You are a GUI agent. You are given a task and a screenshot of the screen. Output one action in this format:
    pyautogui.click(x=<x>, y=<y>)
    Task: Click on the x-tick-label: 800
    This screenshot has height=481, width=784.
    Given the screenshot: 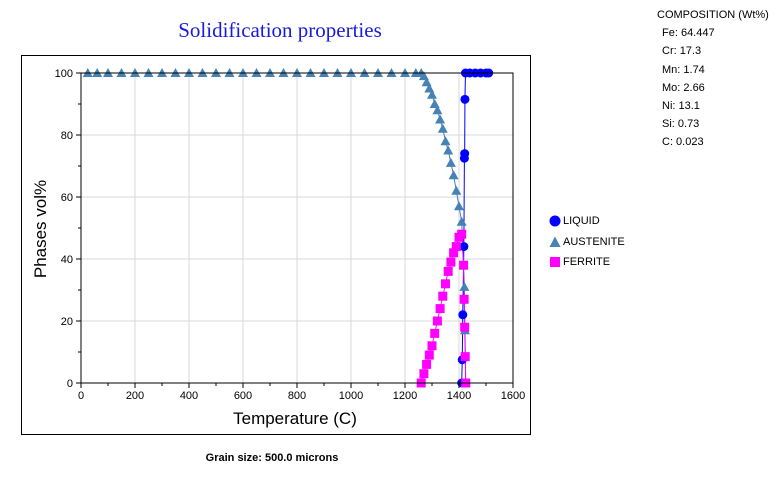 What is the action you would take?
    pyautogui.click(x=297, y=396)
    